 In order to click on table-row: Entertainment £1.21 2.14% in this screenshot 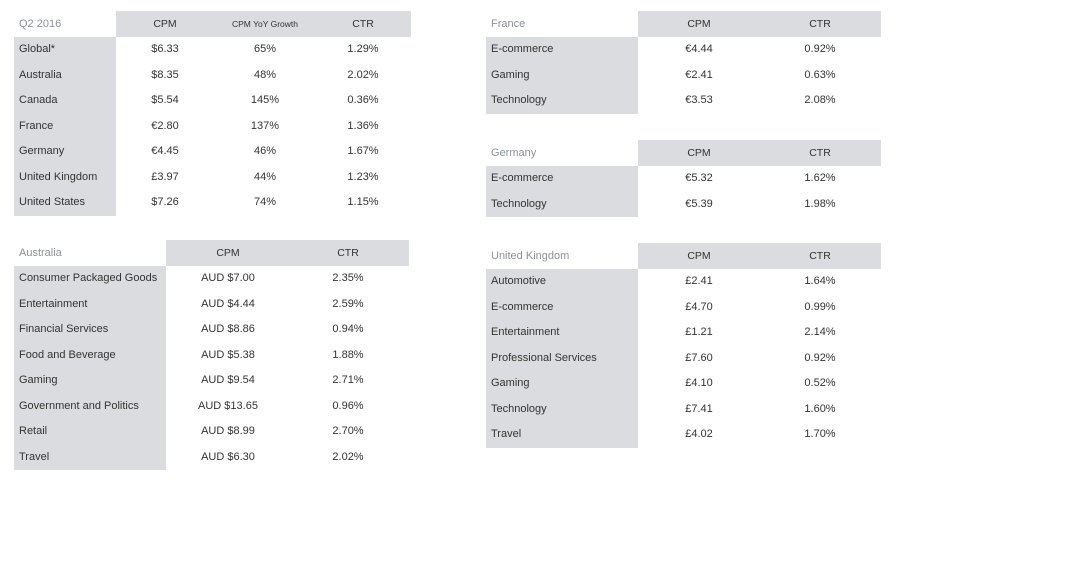, I will do `click(683, 333)`.